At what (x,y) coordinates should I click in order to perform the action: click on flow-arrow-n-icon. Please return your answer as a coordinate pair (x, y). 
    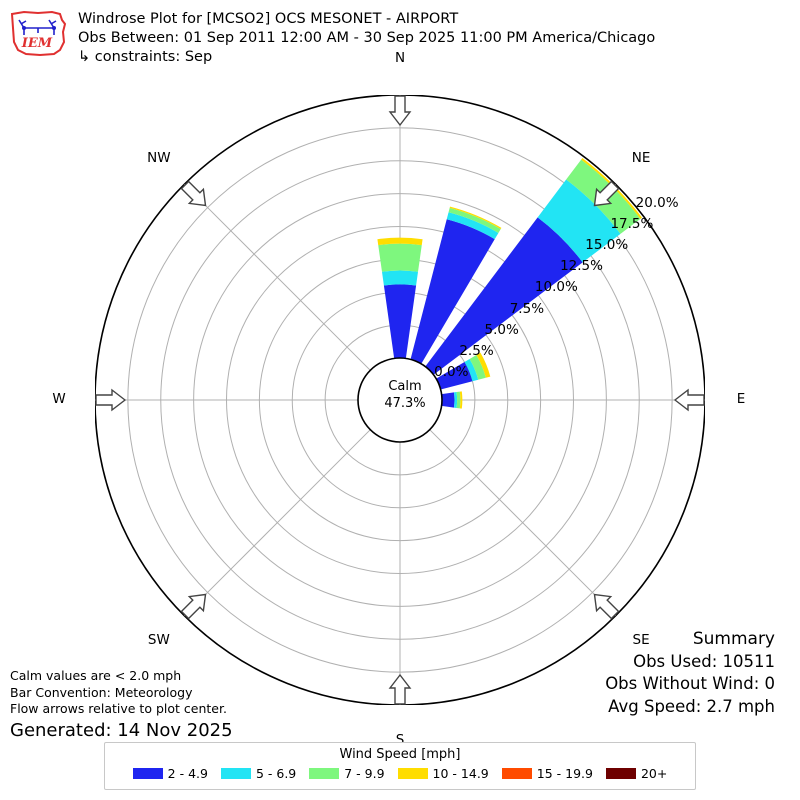
    Looking at the image, I should click on (400, 111).